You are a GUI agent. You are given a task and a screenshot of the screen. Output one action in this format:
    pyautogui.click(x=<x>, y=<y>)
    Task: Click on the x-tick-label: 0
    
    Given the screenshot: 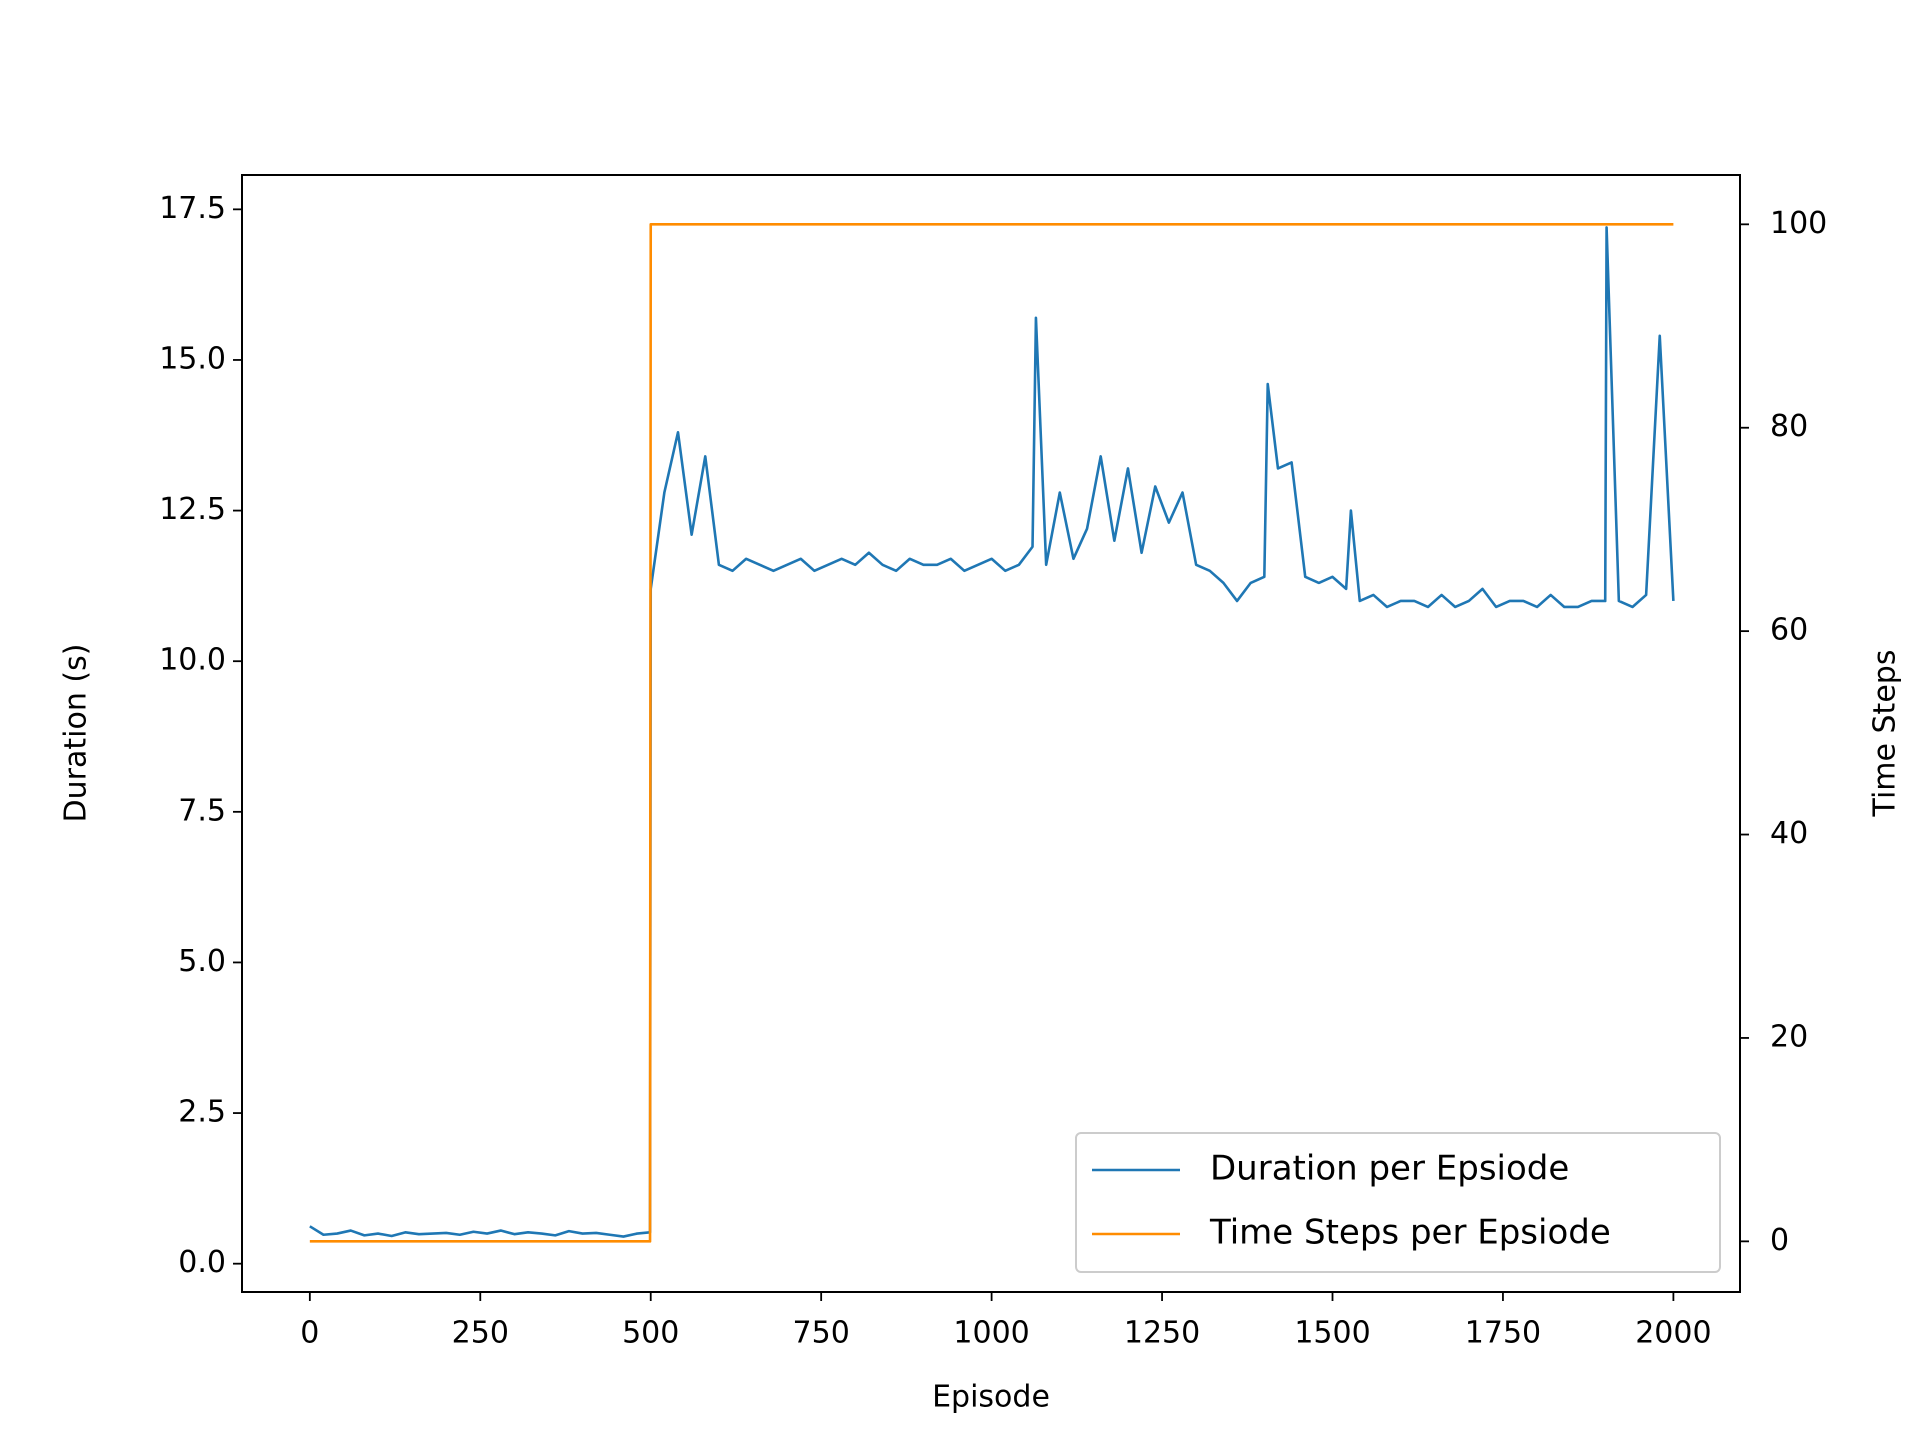 What is the action you would take?
    pyautogui.click(x=309, y=1333)
    